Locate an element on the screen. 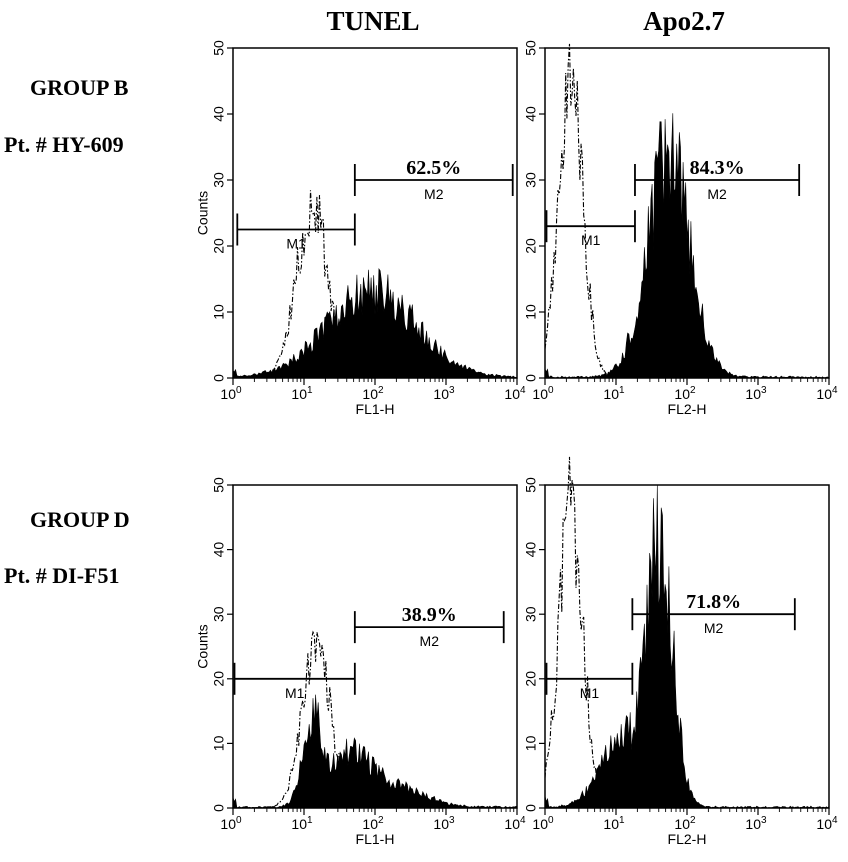 Image resolution: width=848 pixels, height=862 pixels. marker-percent: 71.8% is located at coordinates (713, 602).